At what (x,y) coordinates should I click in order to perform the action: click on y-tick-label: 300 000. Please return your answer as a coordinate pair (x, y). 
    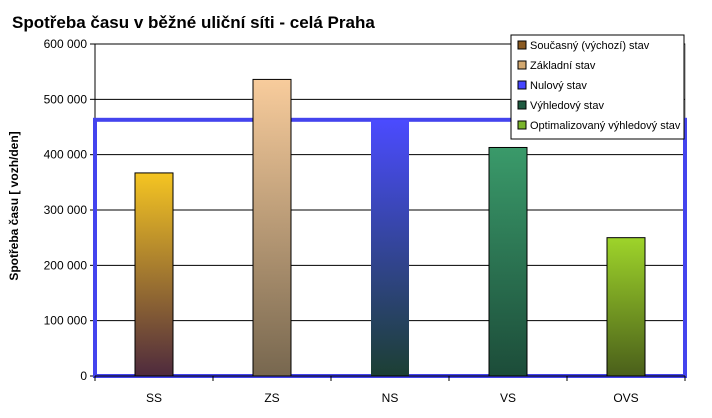
    Looking at the image, I should click on (66, 210).